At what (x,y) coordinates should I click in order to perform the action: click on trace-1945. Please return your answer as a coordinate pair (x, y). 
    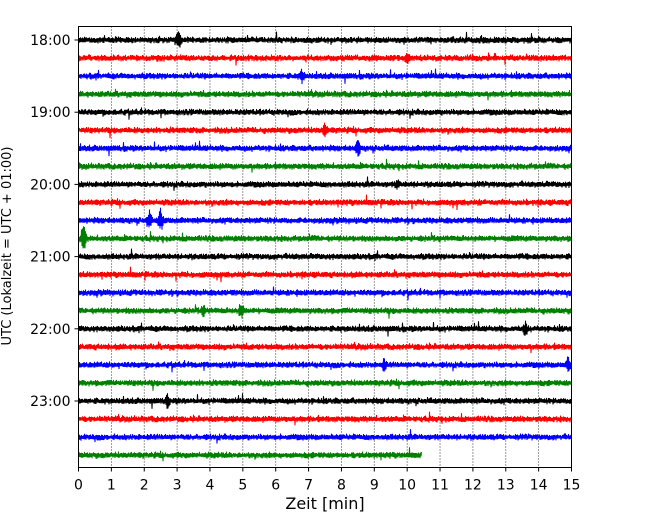
    Looking at the image, I should click on (325, 165).